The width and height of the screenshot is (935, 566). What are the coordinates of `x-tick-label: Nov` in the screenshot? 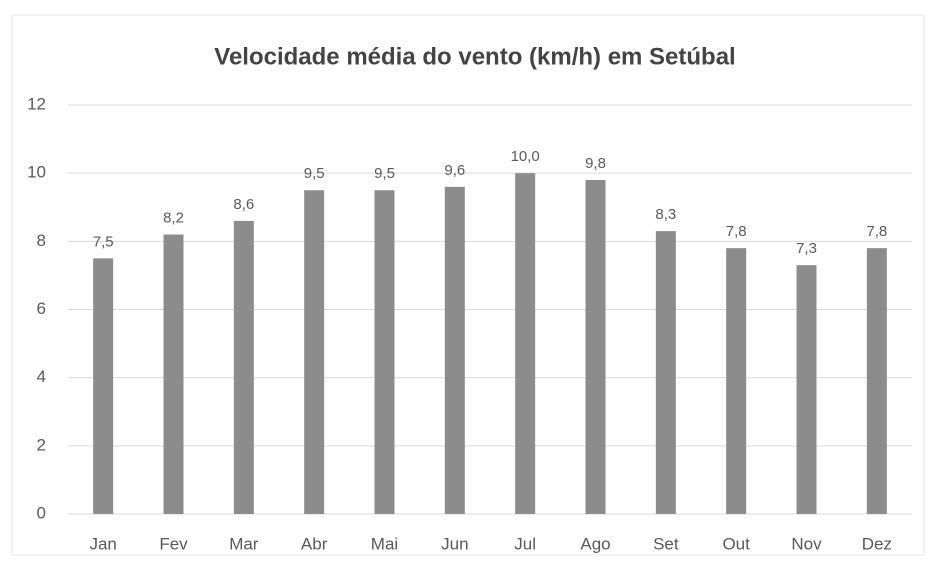 It's located at (806, 543).